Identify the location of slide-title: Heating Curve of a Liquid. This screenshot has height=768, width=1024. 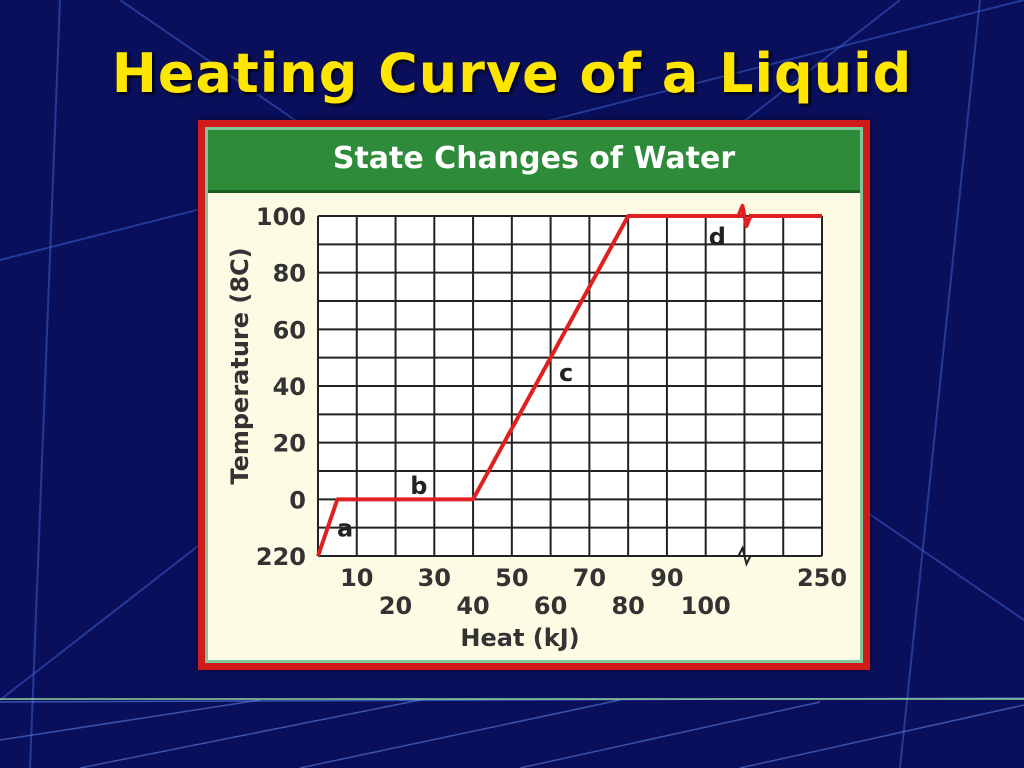
(512, 73).